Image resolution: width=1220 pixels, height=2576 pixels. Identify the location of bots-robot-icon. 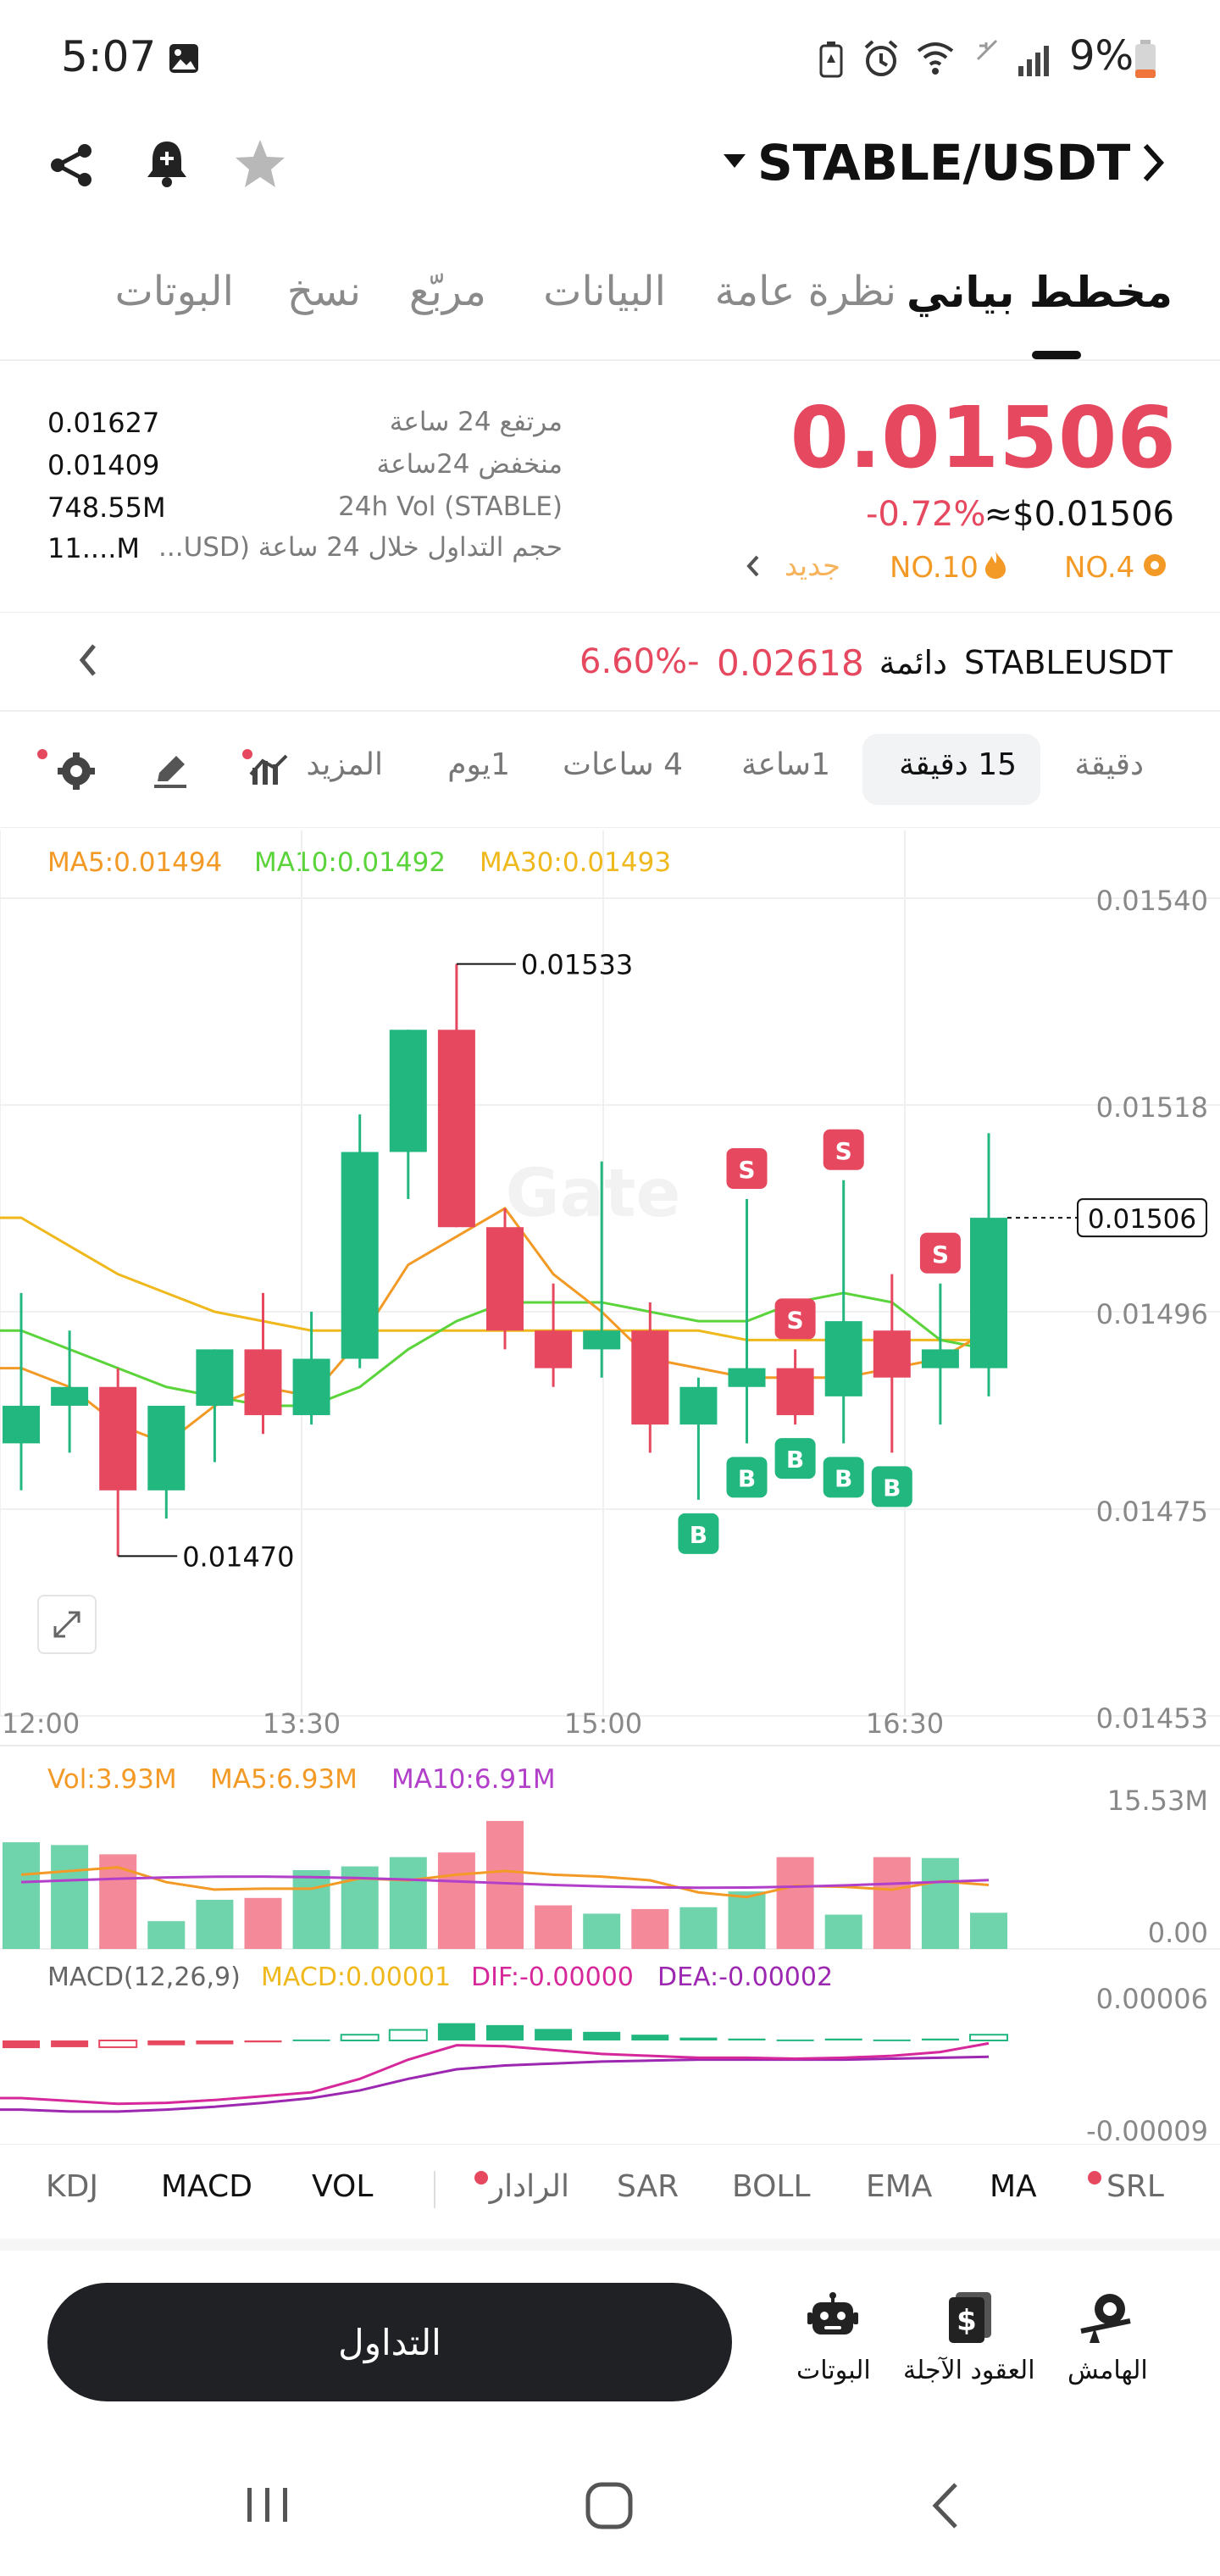
(832, 2317).